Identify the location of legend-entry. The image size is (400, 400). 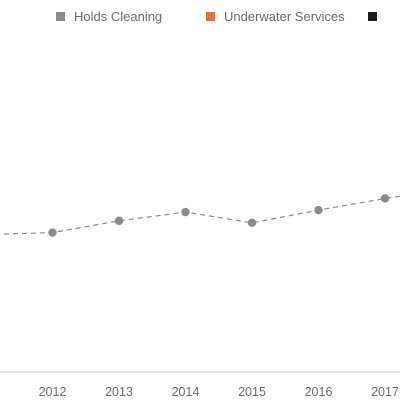
(372, 16).